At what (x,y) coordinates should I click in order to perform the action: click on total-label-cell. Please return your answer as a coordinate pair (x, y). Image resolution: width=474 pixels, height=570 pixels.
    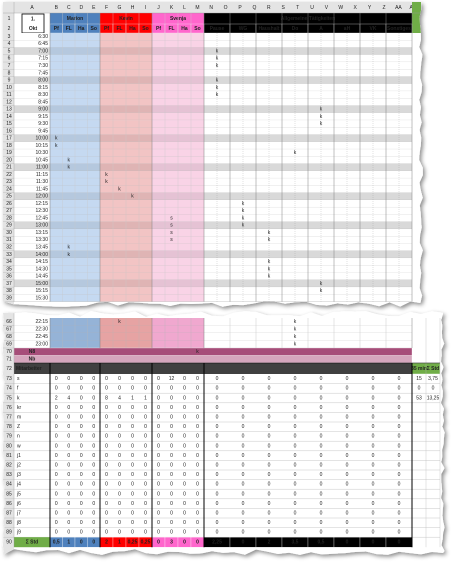
    Looking at the image, I should click on (32, 542).